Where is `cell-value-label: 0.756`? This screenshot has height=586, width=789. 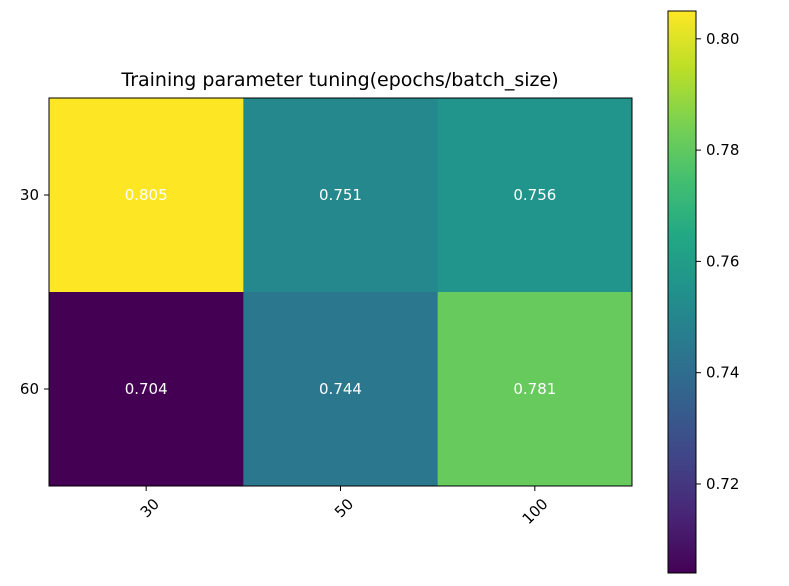 cell-value-label: 0.756 is located at coordinates (534, 195).